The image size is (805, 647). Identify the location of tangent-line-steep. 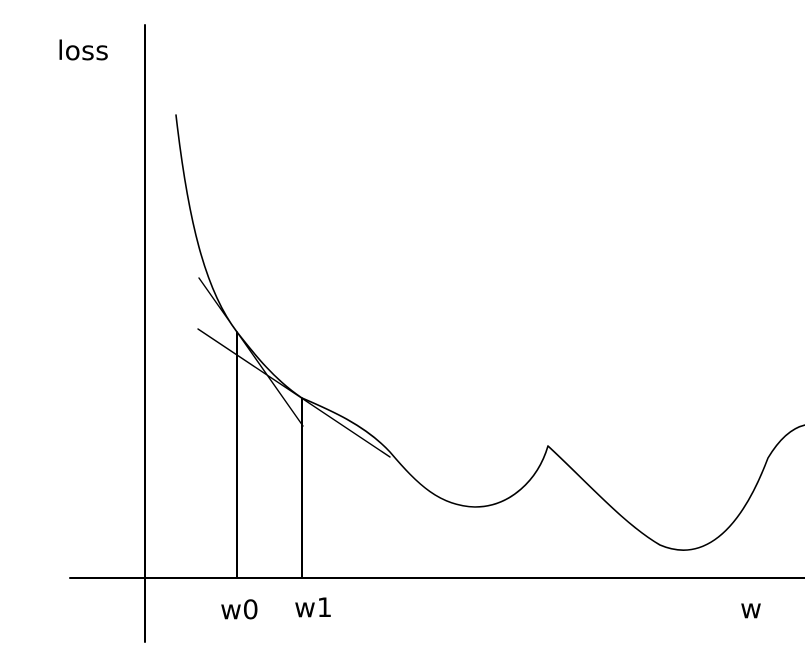
(251, 352).